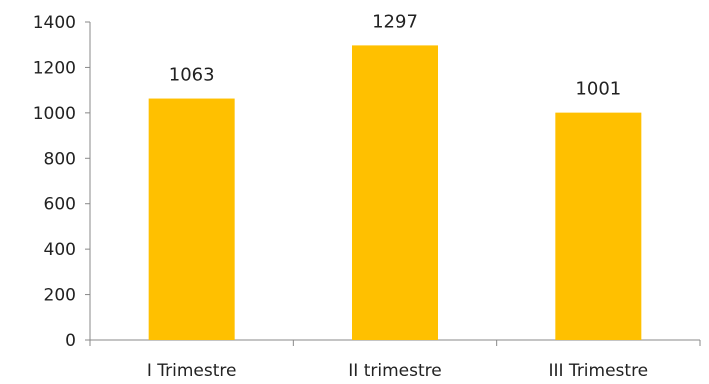 The height and width of the screenshot is (384, 709). Describe the element at coordinates (395, 360) in the screenshot. I see `x-axis: I Trimestre II trimestre III Trimestre` at that location.